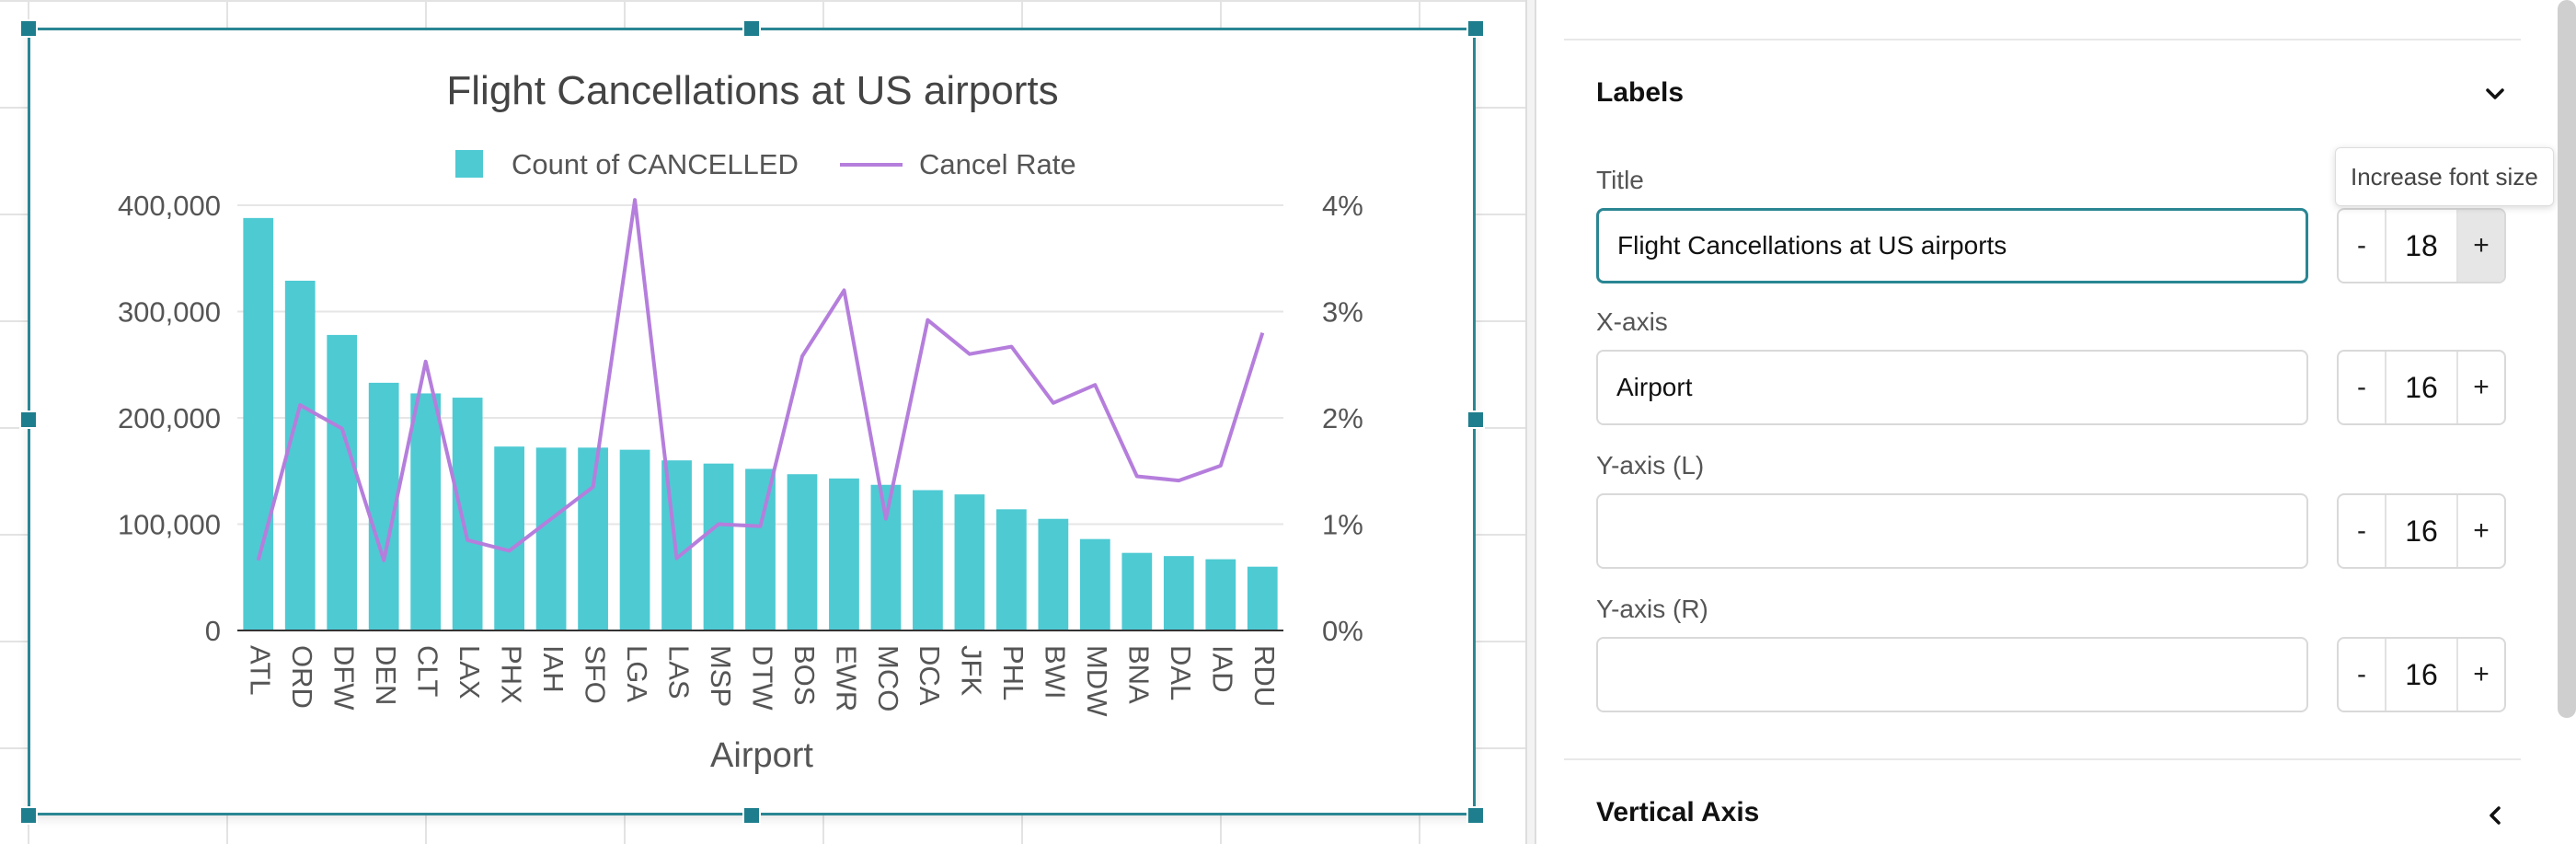 The image size is (2576, 844). I want to click on bar-msp, so click(718, 546).